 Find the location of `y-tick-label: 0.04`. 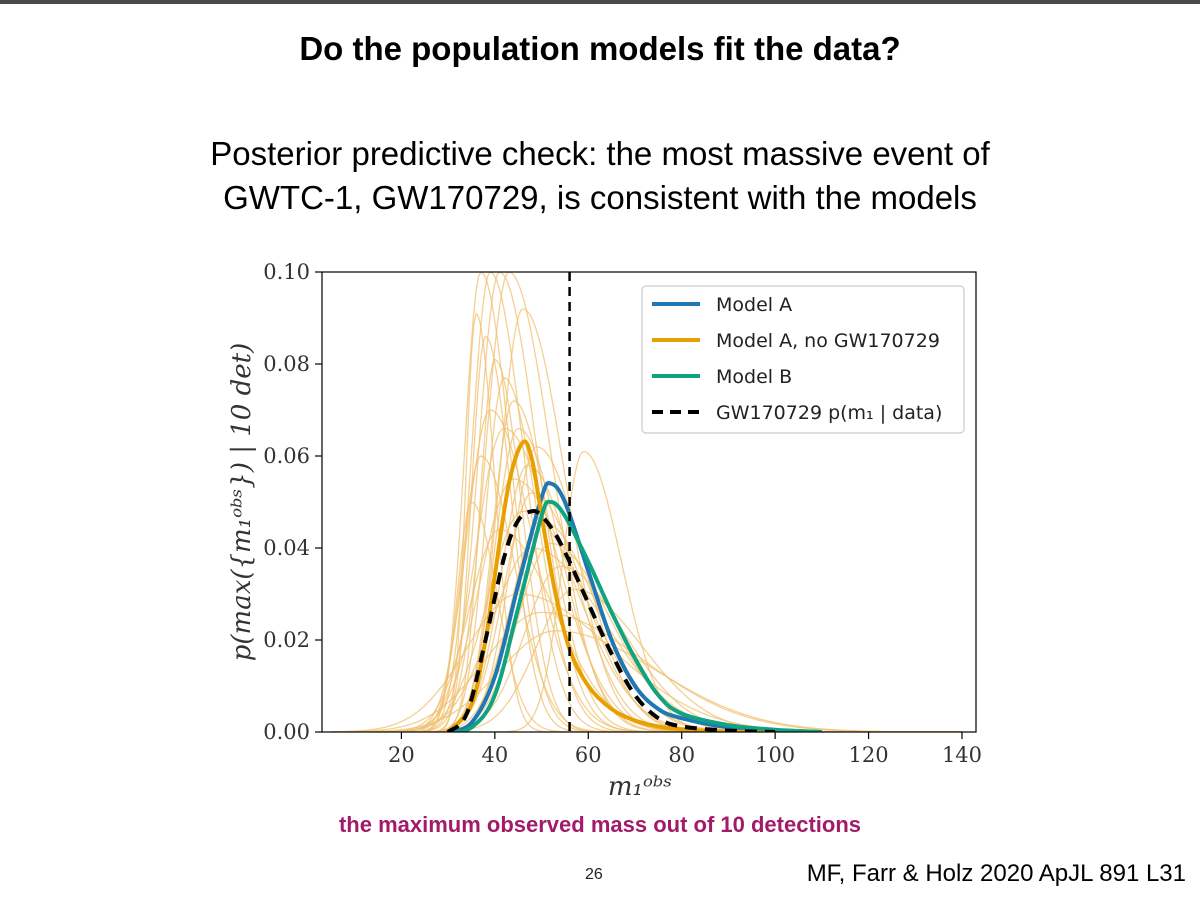

y-tick-label: 0.04 is located at coordinates (286, 548).